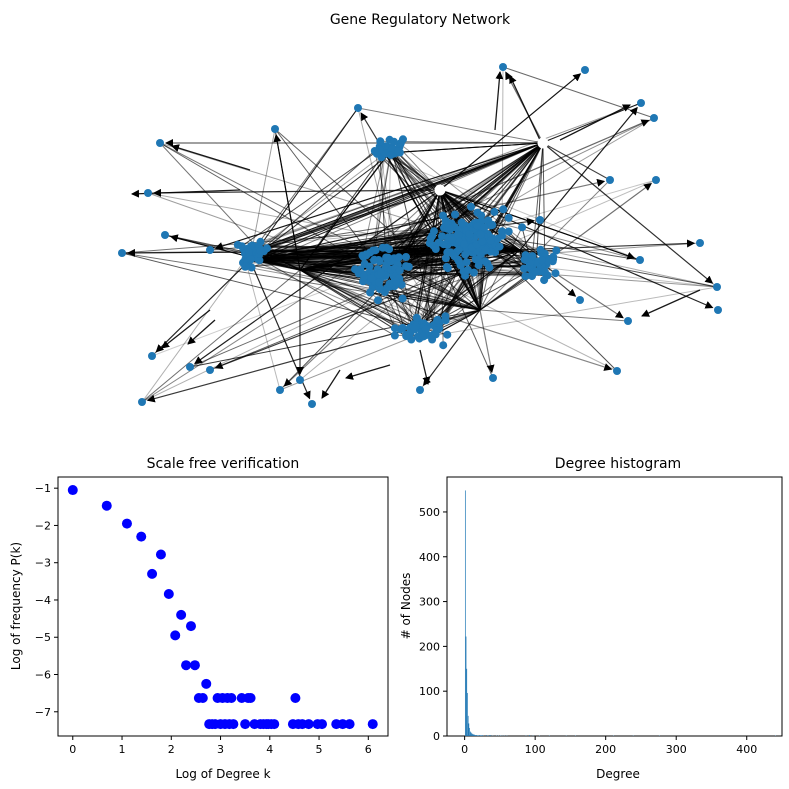 The image size is (789, 789). I want to click on scatter-xtick-label: 6, so click(368, 749).